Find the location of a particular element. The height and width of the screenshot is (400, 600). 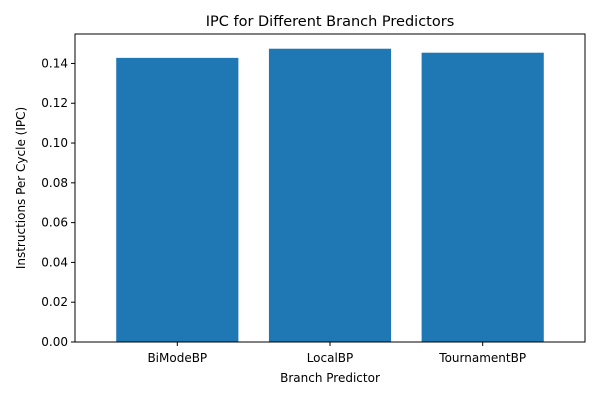

y-axis-label: Instructions Per Cycle (IPC) is located at coordinates (21, 188).